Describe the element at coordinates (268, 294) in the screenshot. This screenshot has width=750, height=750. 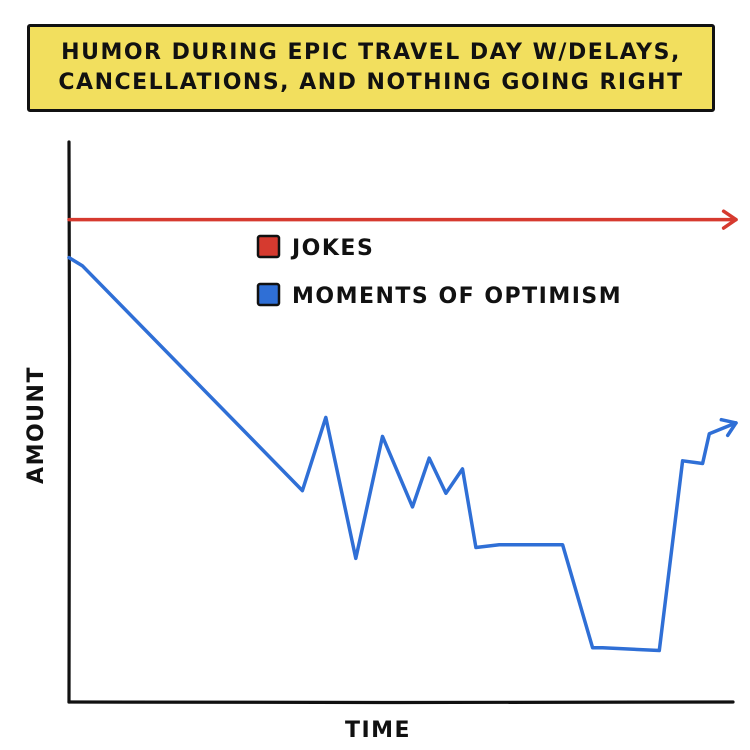
I see `legend-swatch-moments-of-optimism` at that location.